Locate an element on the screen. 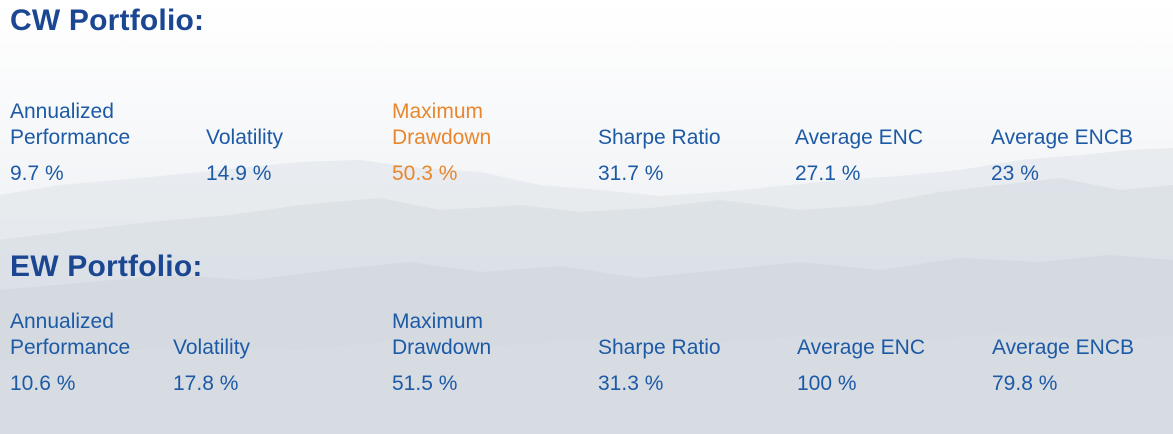  ew-maximum-drawdown: Maximum Drawdown 51.5 % is located at coordinates (441, 353).